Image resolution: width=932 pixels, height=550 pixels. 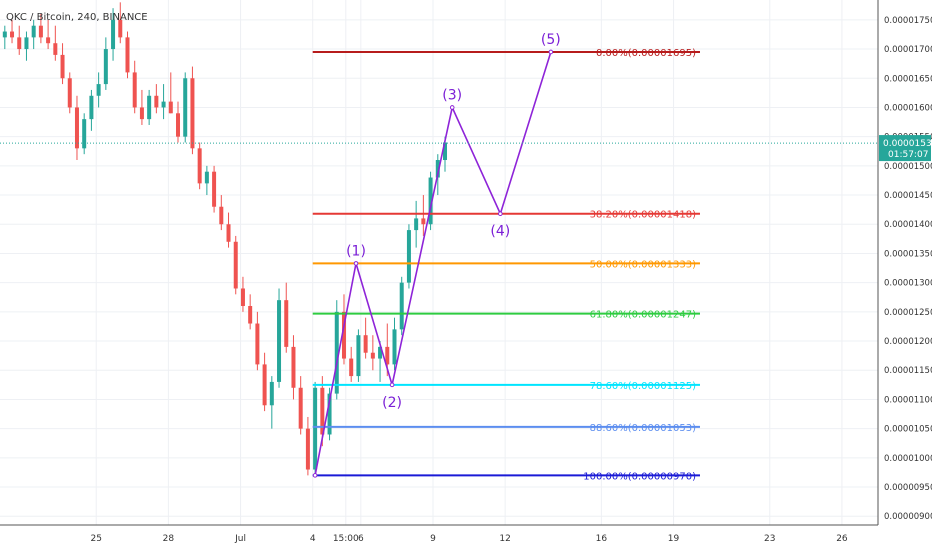 What do you see at coordinates (504, 539) in the screenshot?
I see `x-tick-label: 12` at bounding box center [504, 539].